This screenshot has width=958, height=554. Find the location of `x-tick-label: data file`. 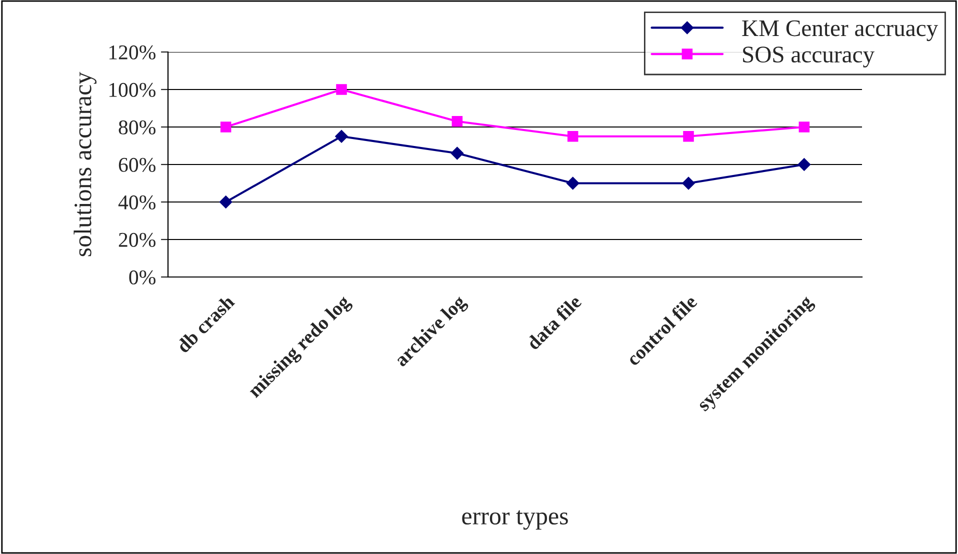

x-tick-label: data file is located at coordinates (554, 322).